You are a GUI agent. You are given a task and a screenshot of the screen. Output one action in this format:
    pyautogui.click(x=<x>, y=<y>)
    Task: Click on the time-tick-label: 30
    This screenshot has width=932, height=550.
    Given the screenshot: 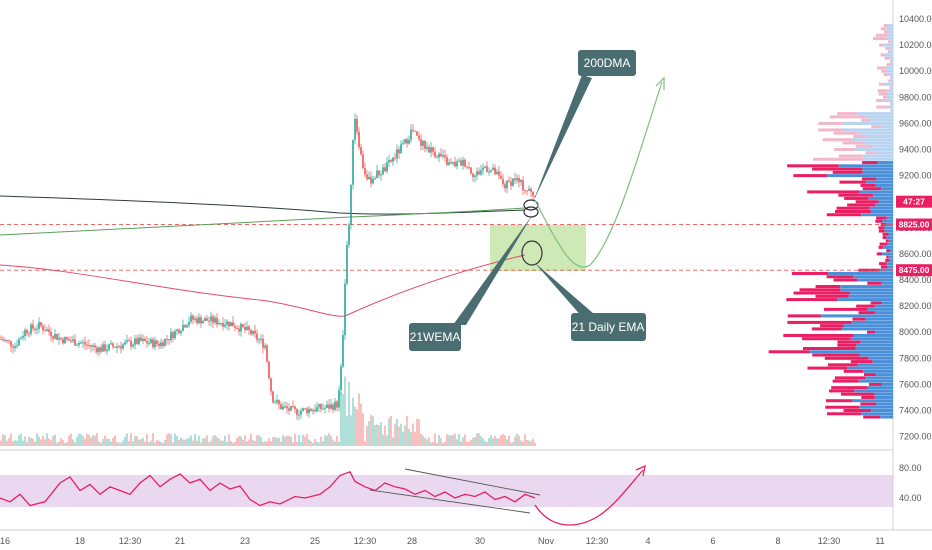 What is the action you would take?
    pyautogui.click(x=480, y=541)
    